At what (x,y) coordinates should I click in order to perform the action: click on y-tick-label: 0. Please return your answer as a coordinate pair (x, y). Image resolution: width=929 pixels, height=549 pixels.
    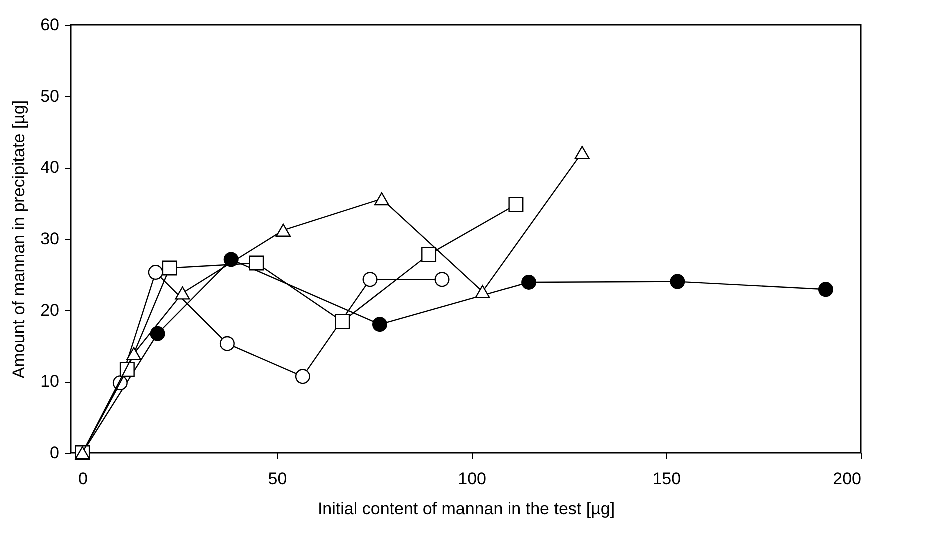
    Looking at the image, I should click on (55, 453).